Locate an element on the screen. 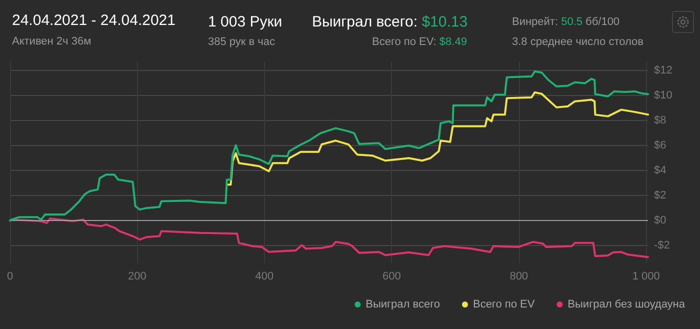 The image size is (700, 329). y-tick-label: $2 is located at coordinates (660, 196).